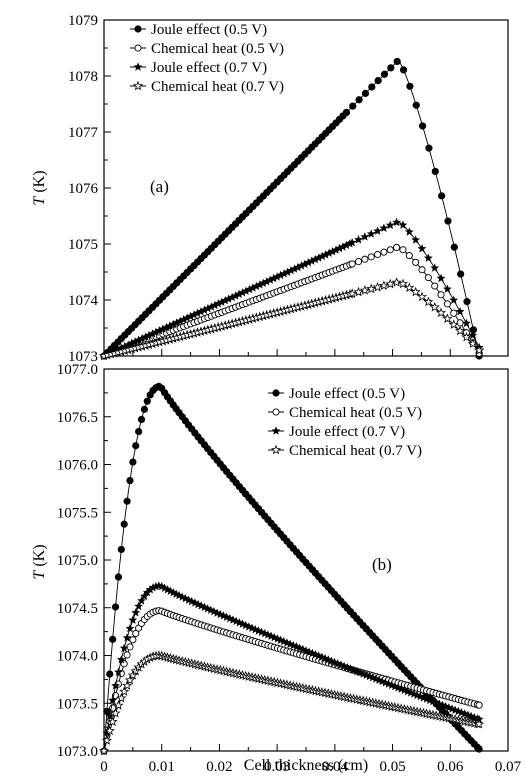  What do you see at coordinates (39, 557) in the screenshot?
I see `y-axis-unit-b: (K)` at bounding box center [39, 557].